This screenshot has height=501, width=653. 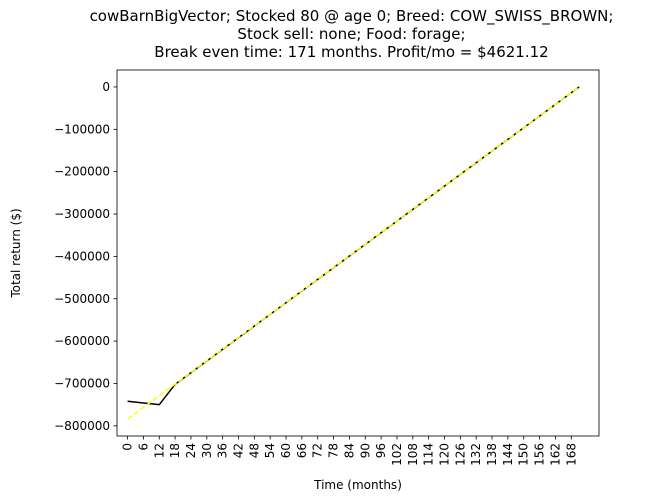 What do you see at coordinates (16, 253) in the screenshot?
I see `y-axis-label: Total return ($)` at bounding box center [16, 253].